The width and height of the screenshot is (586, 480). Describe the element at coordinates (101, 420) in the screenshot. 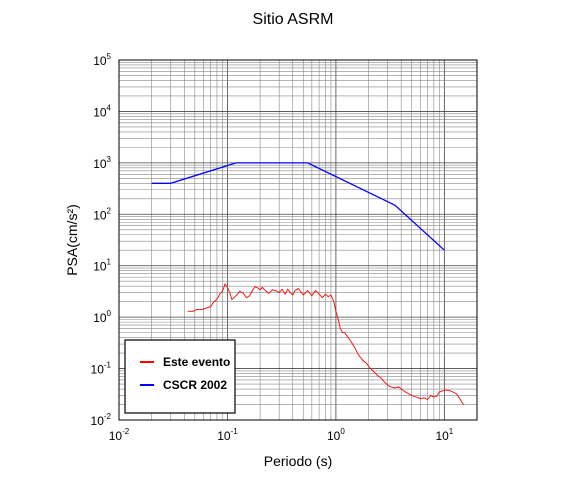

I see `y-tick-label: 10⁻²` at that location.